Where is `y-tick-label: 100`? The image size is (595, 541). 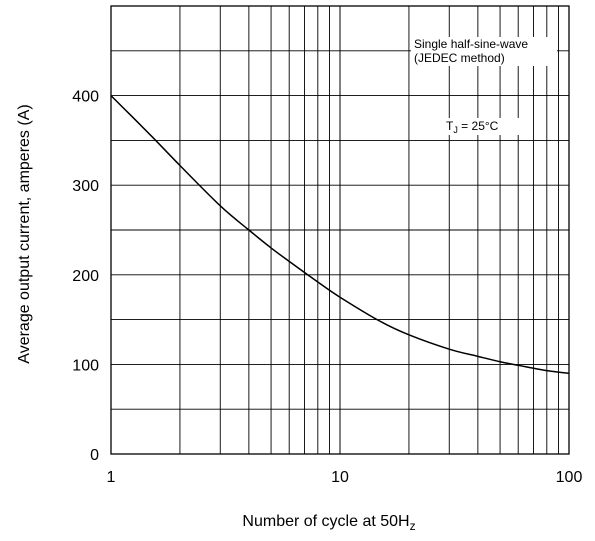 y-tick-label: 100 is located at coordinates (85, 365).